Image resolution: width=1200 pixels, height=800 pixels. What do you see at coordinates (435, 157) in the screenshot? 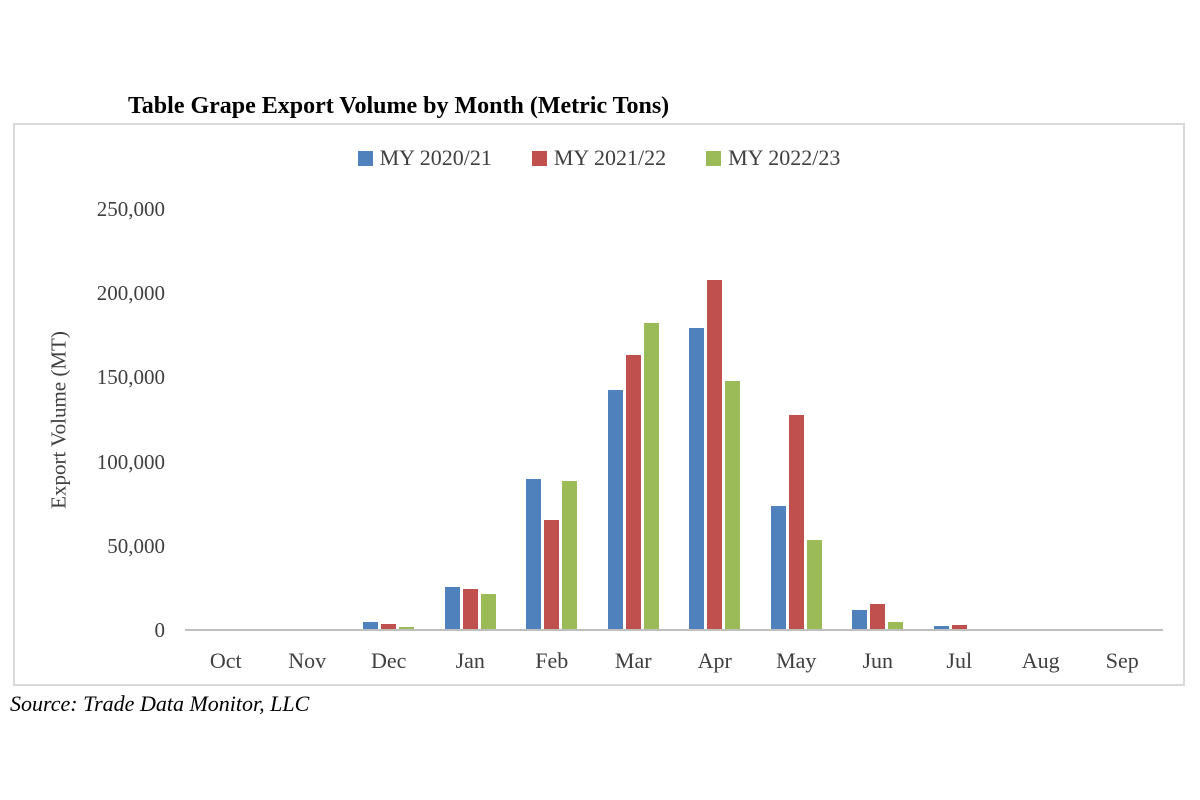
I see `legend-label: MY 2020/21` at bounding box center [435, 157].